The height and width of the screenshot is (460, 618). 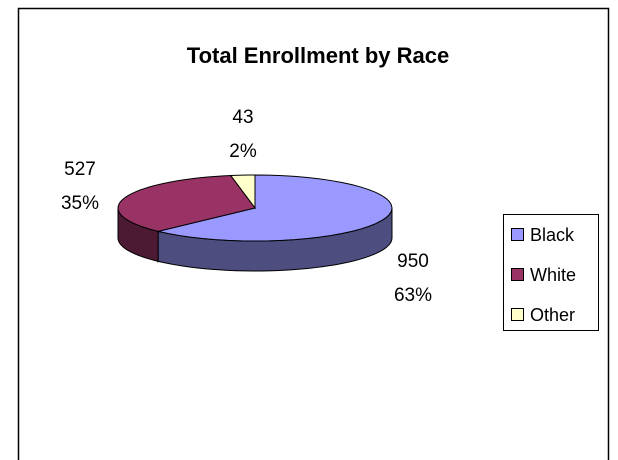 What do you see at coordinates (413, 295) in the screenshot?
I see `percent-label: 63%` at bounding box center [413, 295].